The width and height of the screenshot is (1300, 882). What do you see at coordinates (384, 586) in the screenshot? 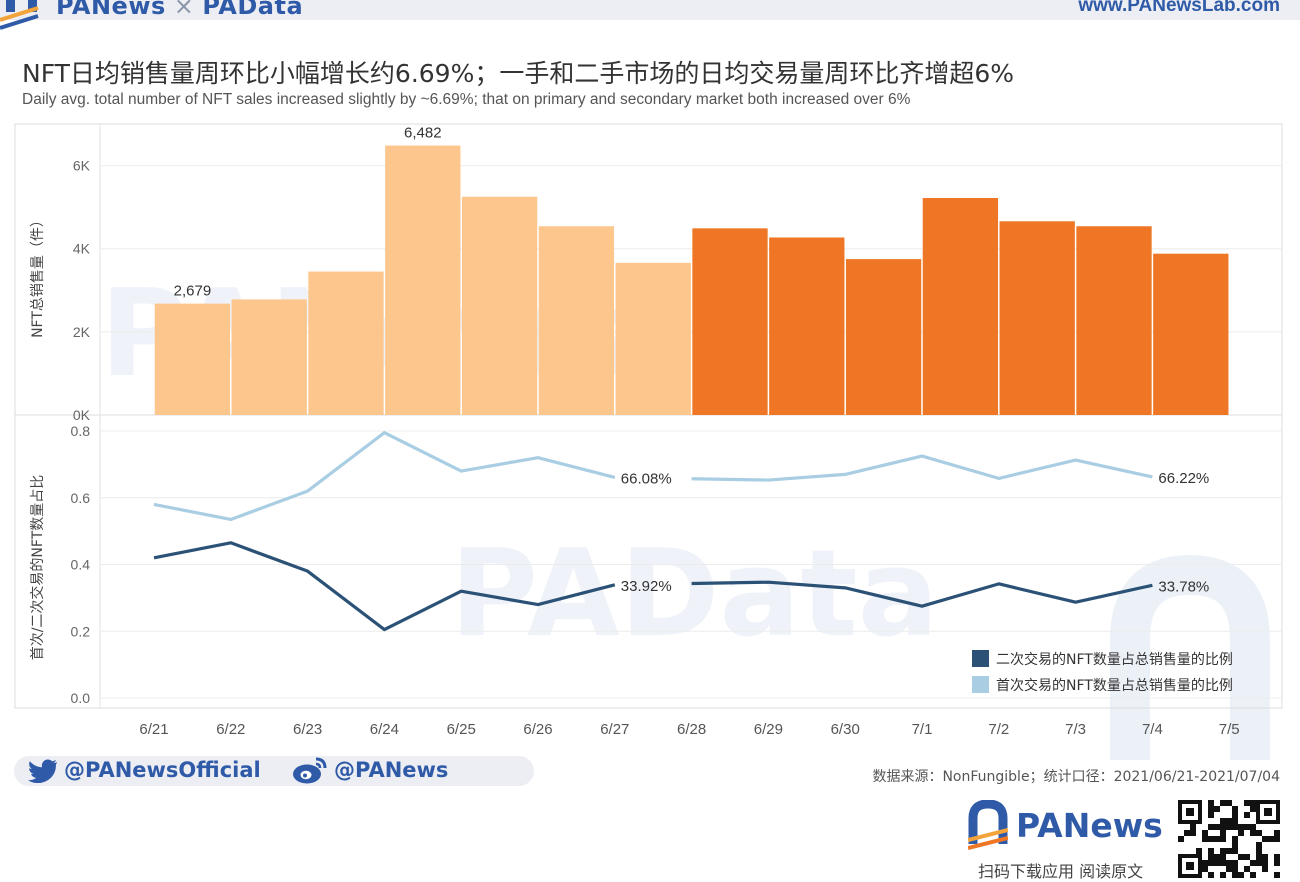
I see `line-secondary-segment` at bounding box center [384, 586].